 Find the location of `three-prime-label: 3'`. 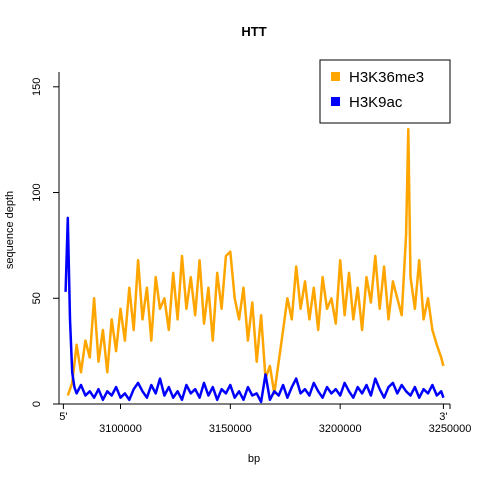

three-prime-label: 3' is located at coordinates (443, 417).